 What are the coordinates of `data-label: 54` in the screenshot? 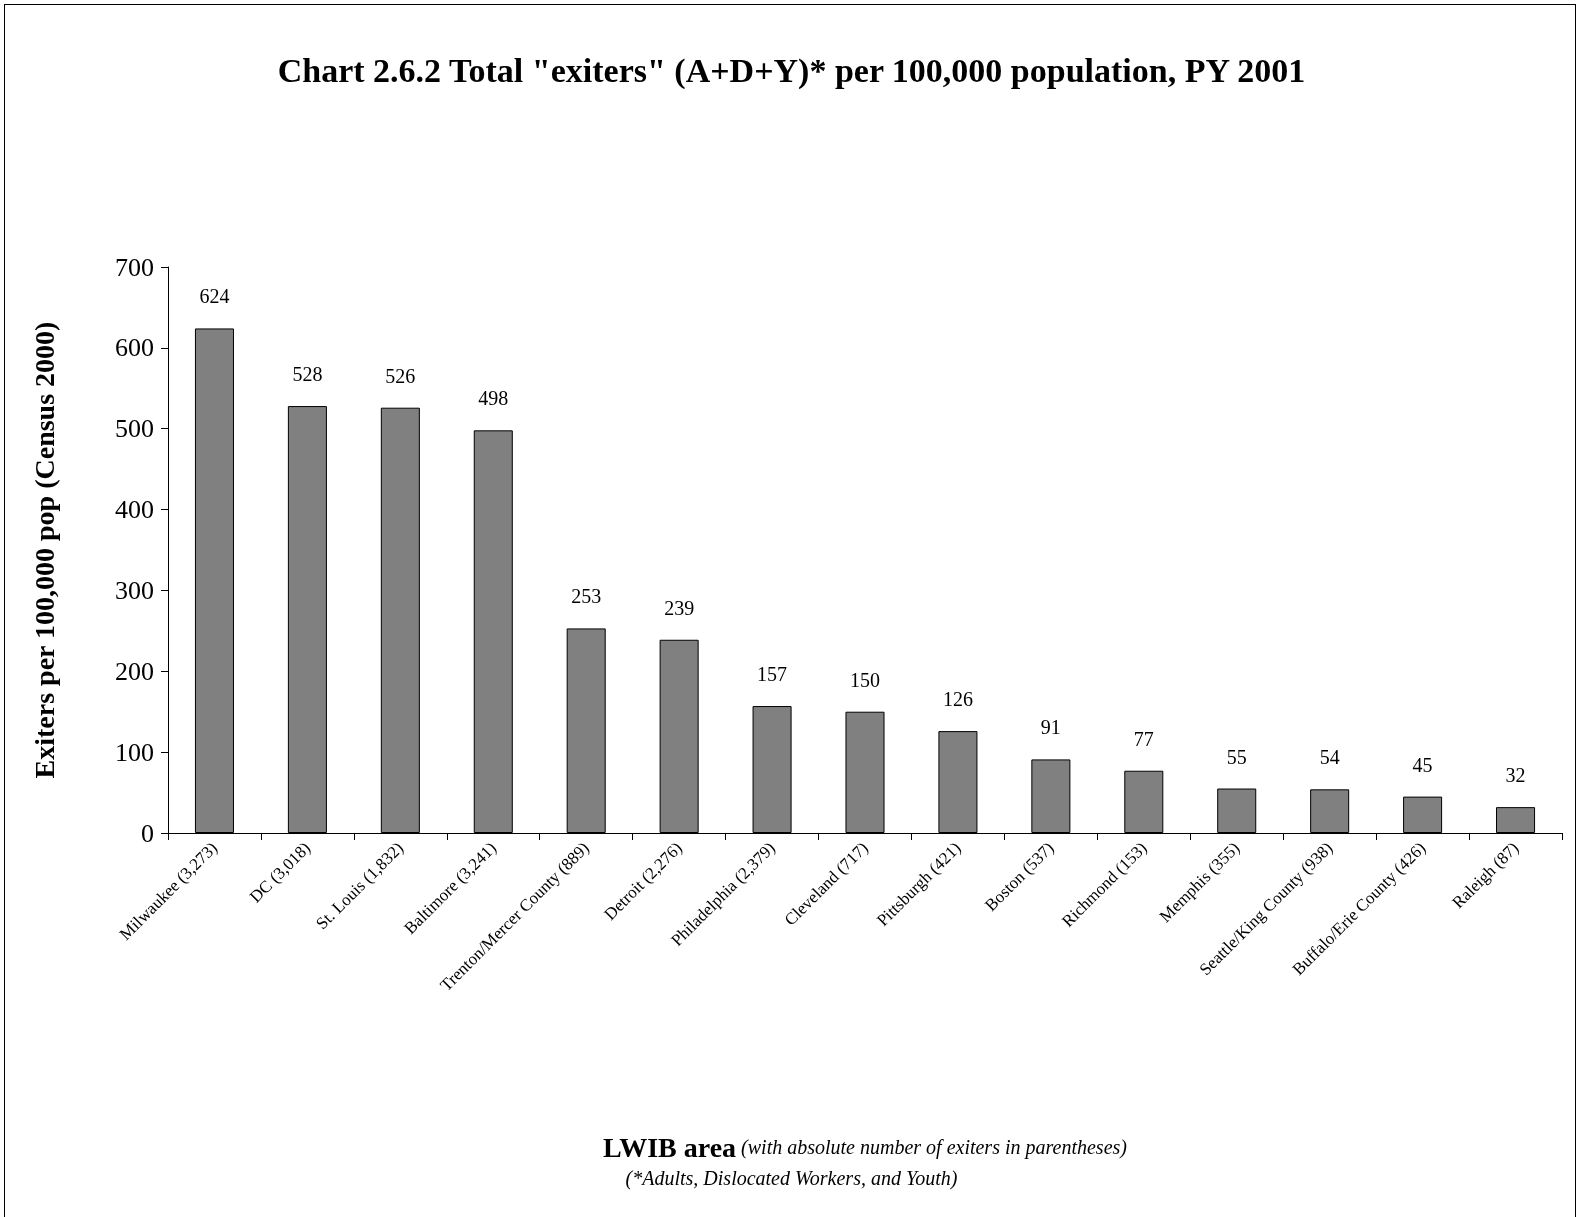 It's located at (1329, 757).